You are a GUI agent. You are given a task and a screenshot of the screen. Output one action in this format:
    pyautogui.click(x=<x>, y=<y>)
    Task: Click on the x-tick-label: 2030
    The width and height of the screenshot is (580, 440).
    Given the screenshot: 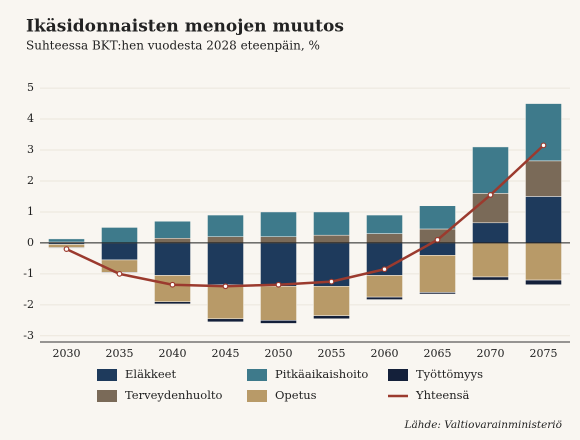 What is the action you would take?
    pyautogui.click(x=67, y=353)
    